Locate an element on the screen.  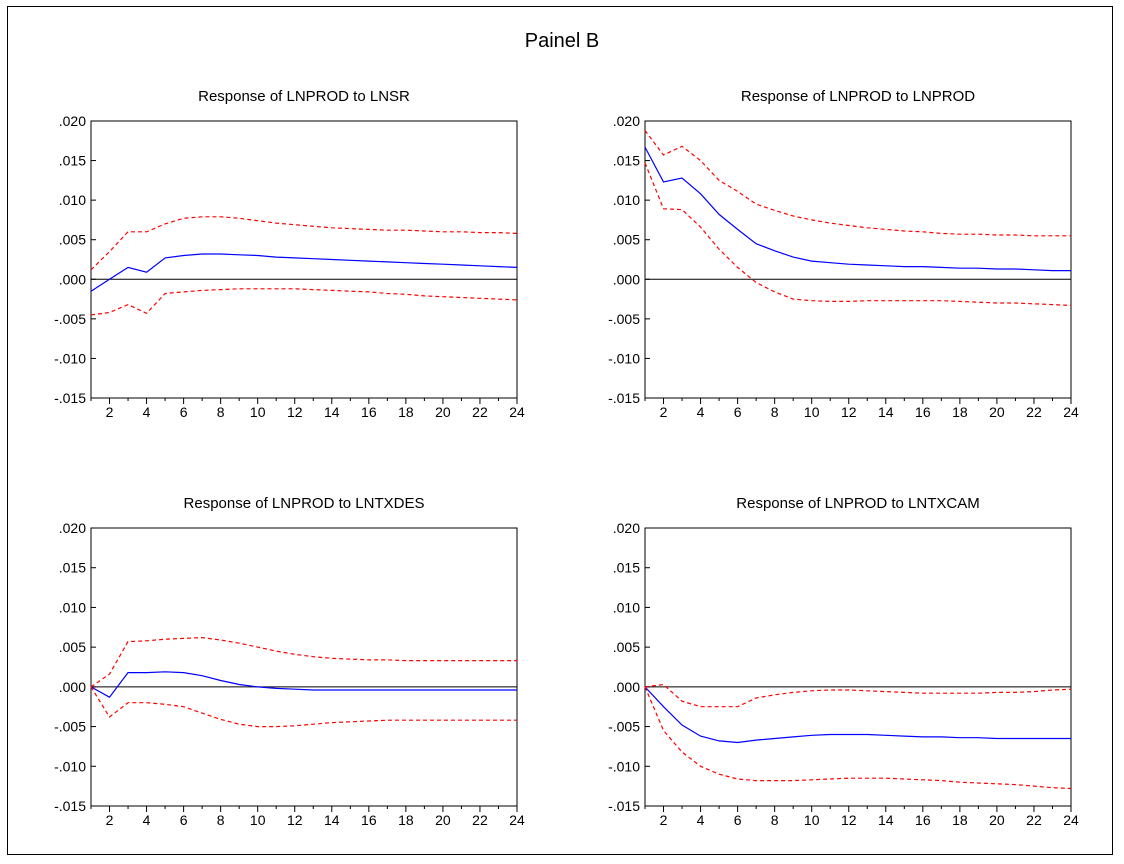
chart-title: Response of LNPROD to LNTXDES is located at coordinates (304, 503).